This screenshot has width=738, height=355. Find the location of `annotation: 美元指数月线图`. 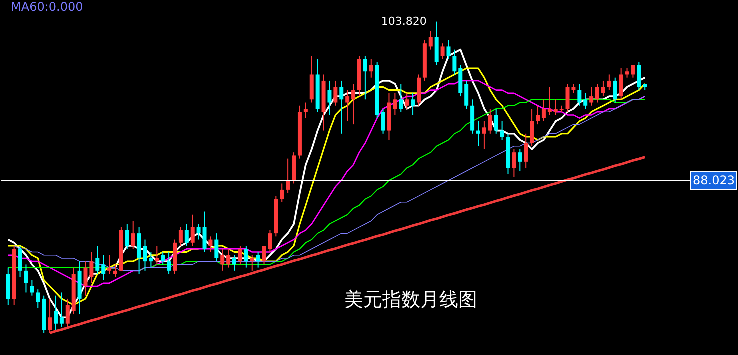

annotation: 美元指数月线图 is located at coordinates (411, 300).